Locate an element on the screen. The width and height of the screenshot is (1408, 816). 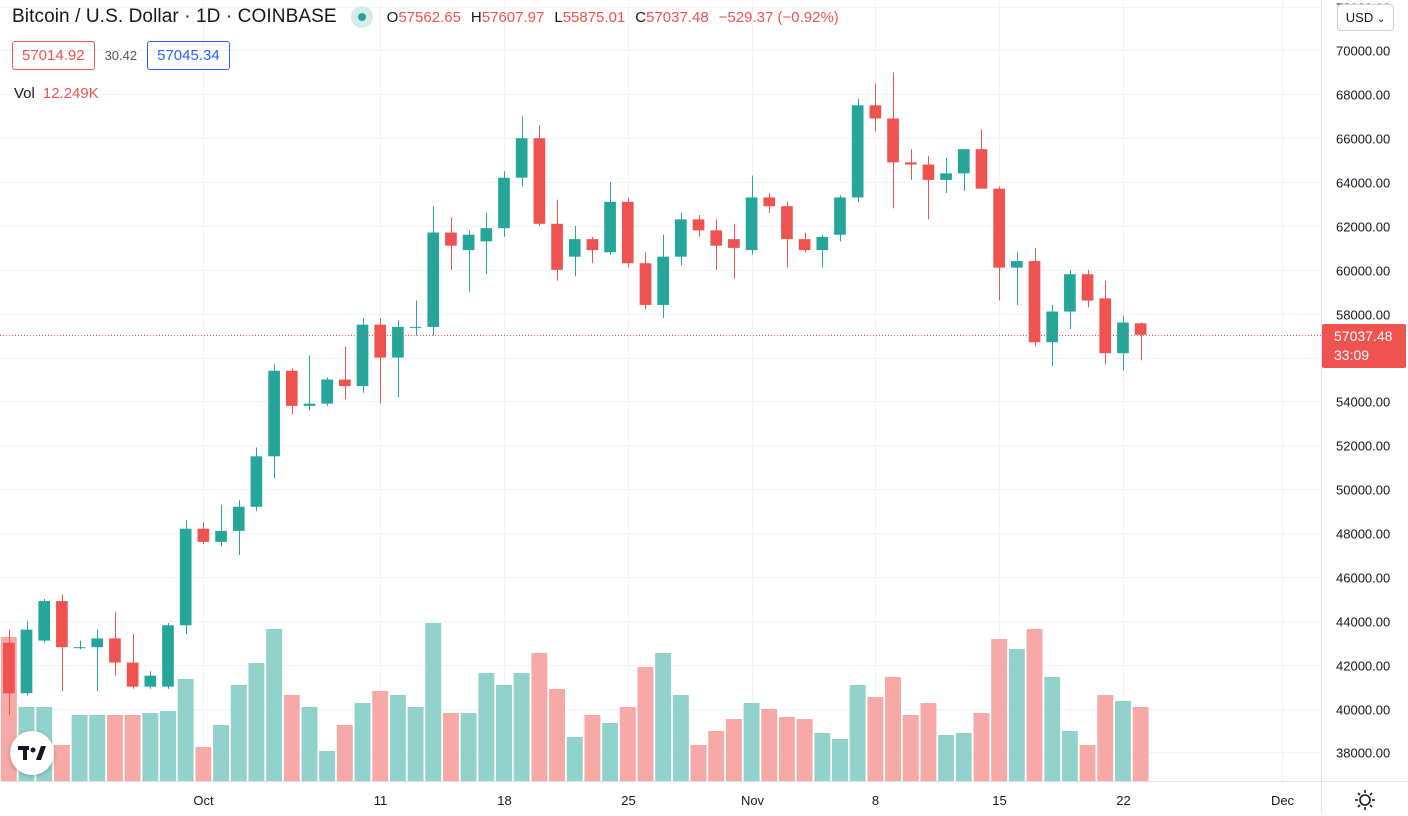
y-tick-label: 42000.00 is located at coordinates (1363, 666).